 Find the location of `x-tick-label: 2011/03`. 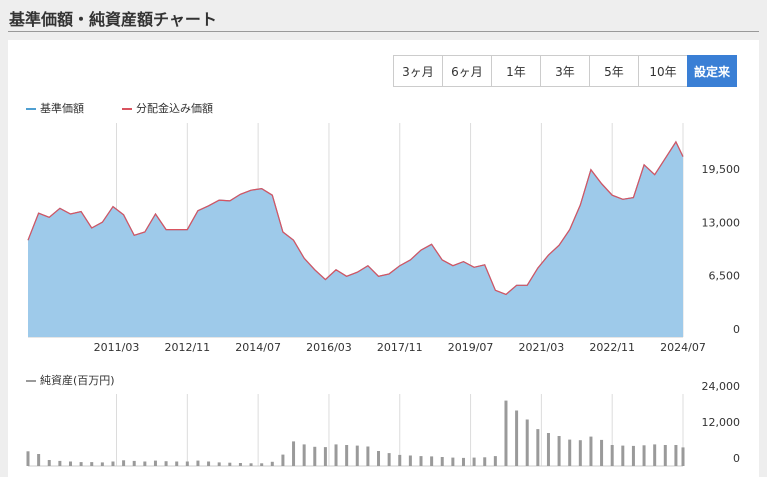

x-tick-label: 2011/03 is located at coordinates (117, 347).